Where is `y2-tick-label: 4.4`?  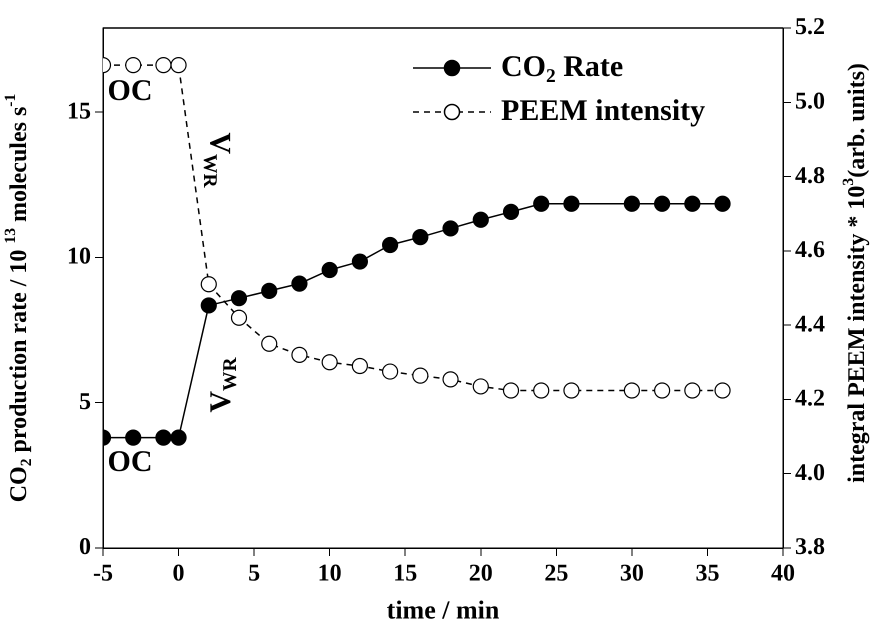
y2-tick-label: 4.4 is located at coordinates (810, 324).